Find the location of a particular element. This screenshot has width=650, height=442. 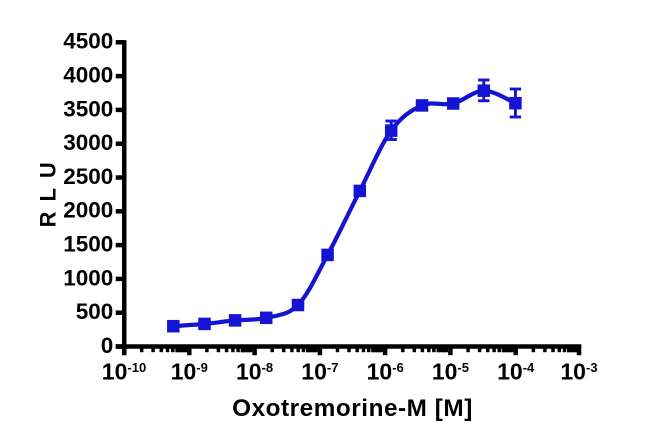

svg-text: Oxotremorine-M [M] is located at coordinates (352, 408).